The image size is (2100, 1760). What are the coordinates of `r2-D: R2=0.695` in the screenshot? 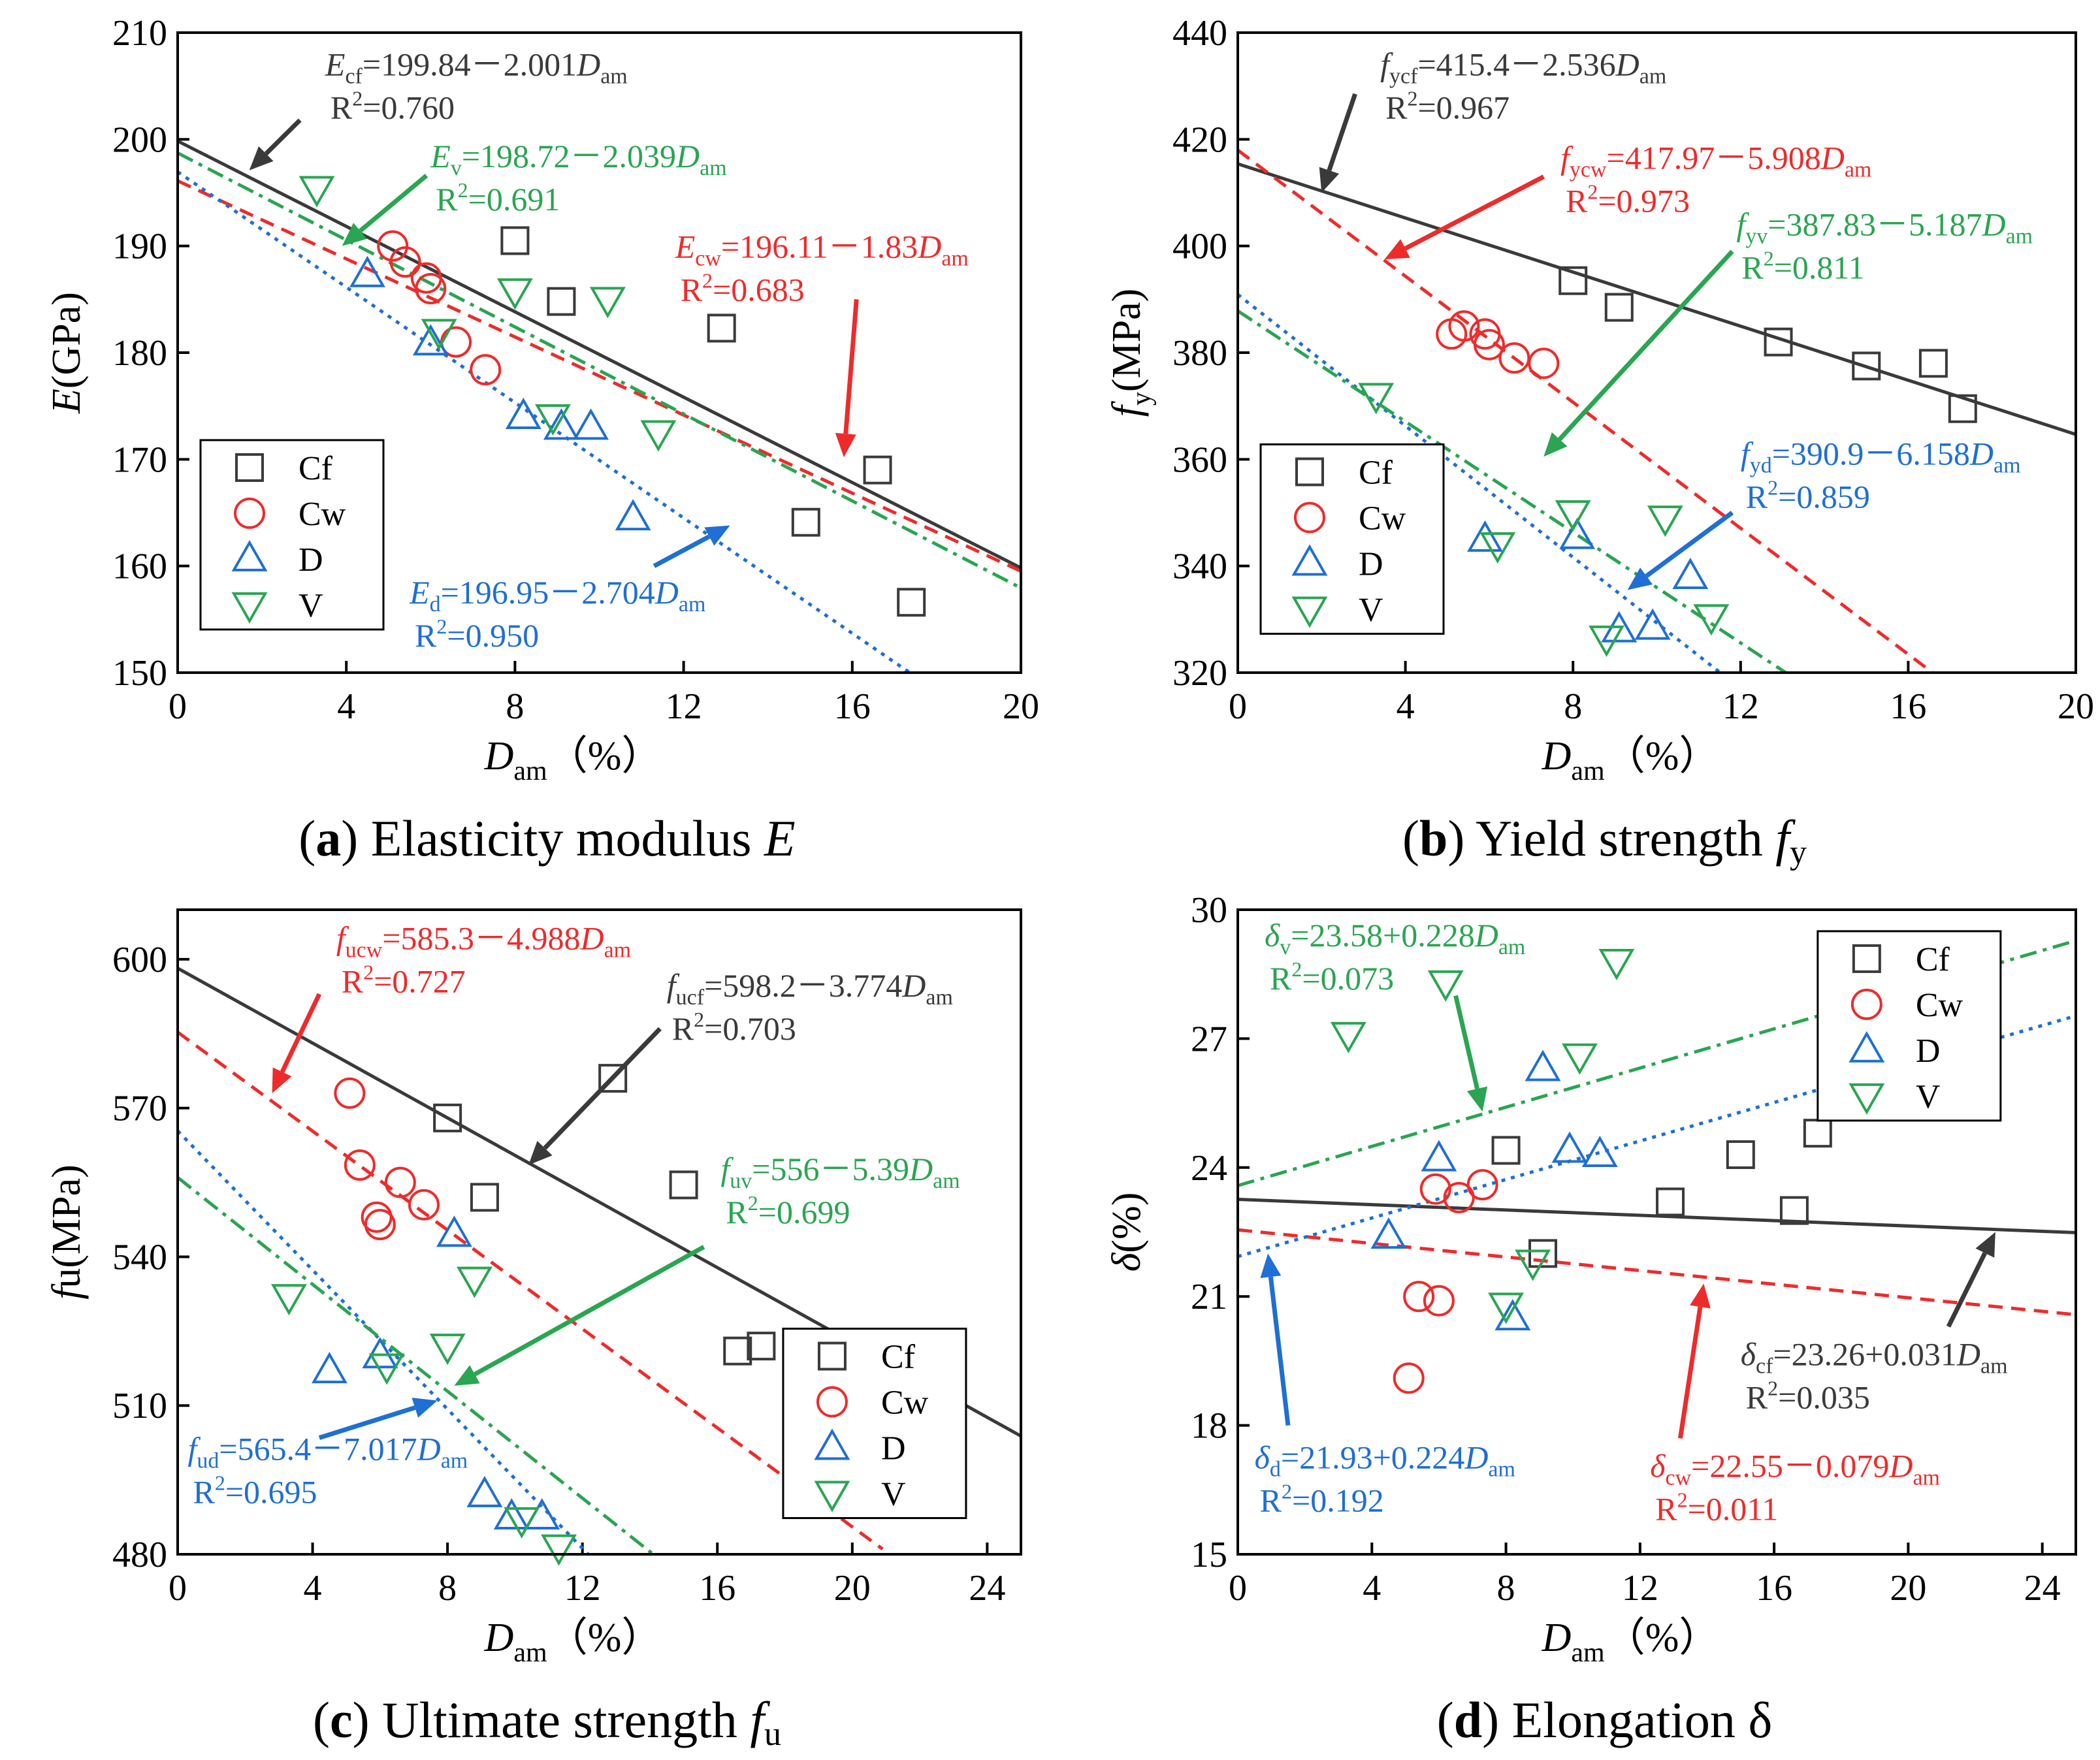 It's located at (255, 1491).